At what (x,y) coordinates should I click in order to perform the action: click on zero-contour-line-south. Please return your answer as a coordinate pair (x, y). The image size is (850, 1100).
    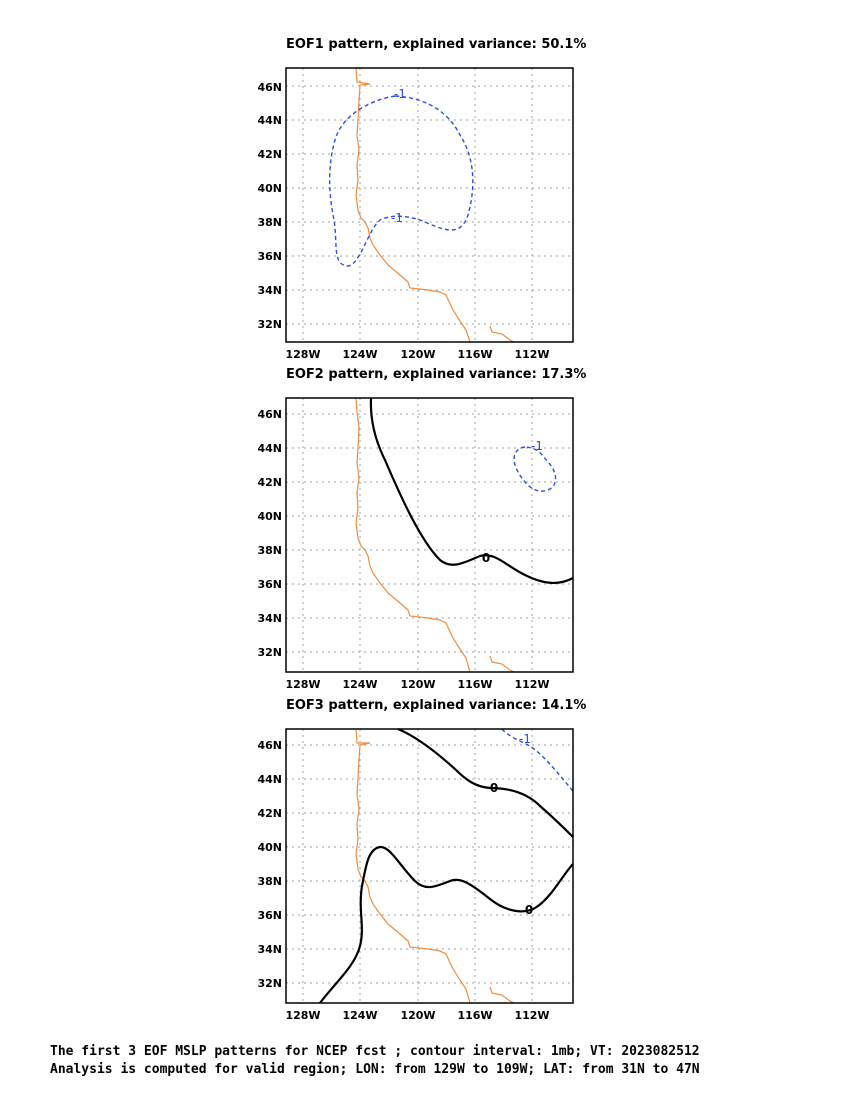
    Looking at the image, I should click on (446, 924).